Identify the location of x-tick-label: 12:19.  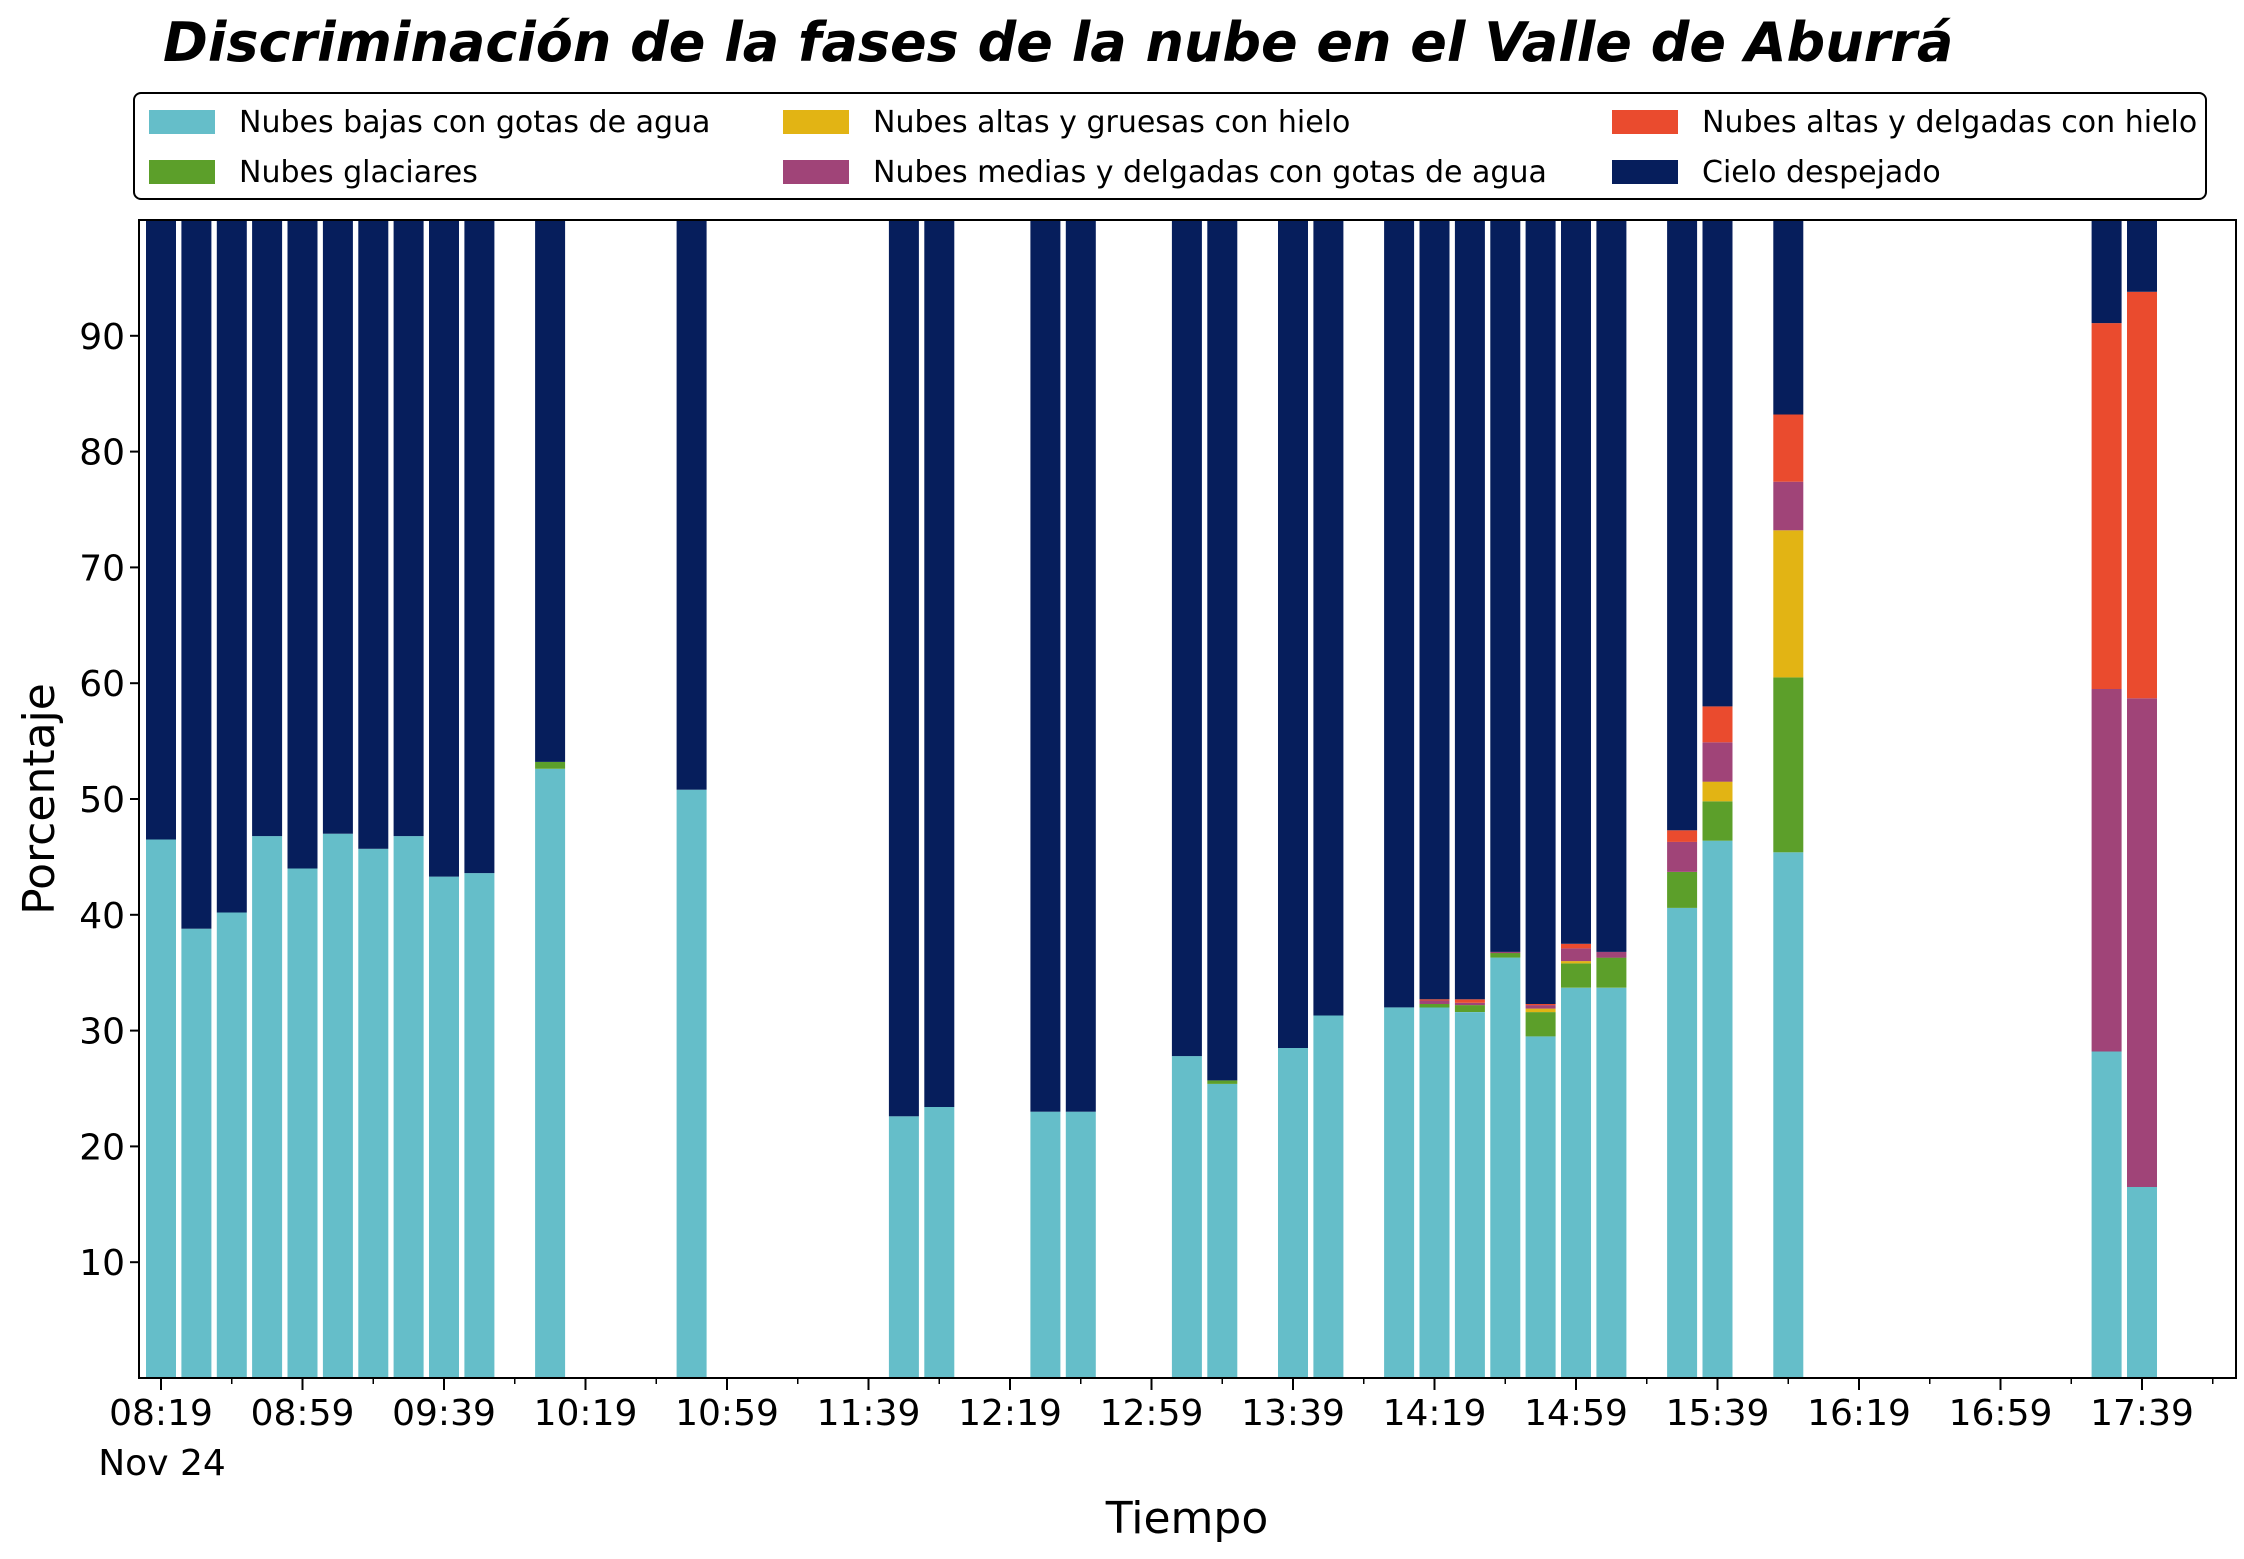
(1010, 1413).